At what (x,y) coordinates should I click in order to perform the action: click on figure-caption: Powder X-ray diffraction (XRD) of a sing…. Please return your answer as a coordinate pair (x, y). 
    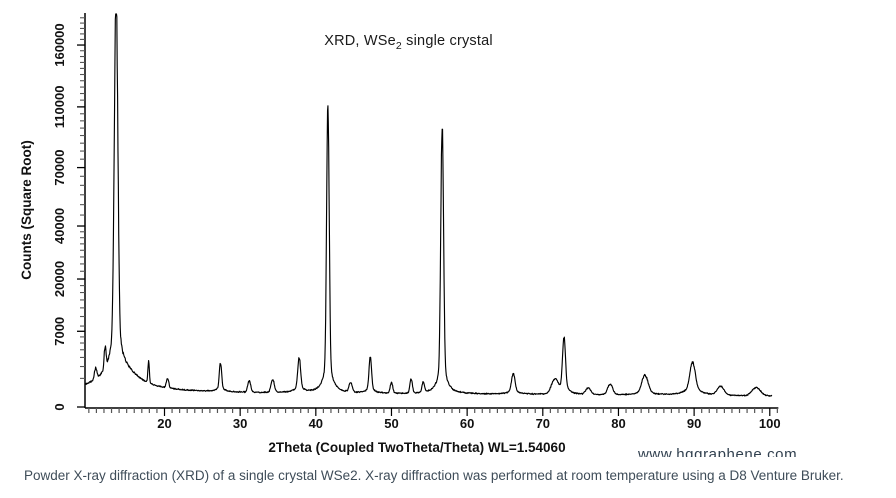
    Looking at the image, I should click on (434, 475).